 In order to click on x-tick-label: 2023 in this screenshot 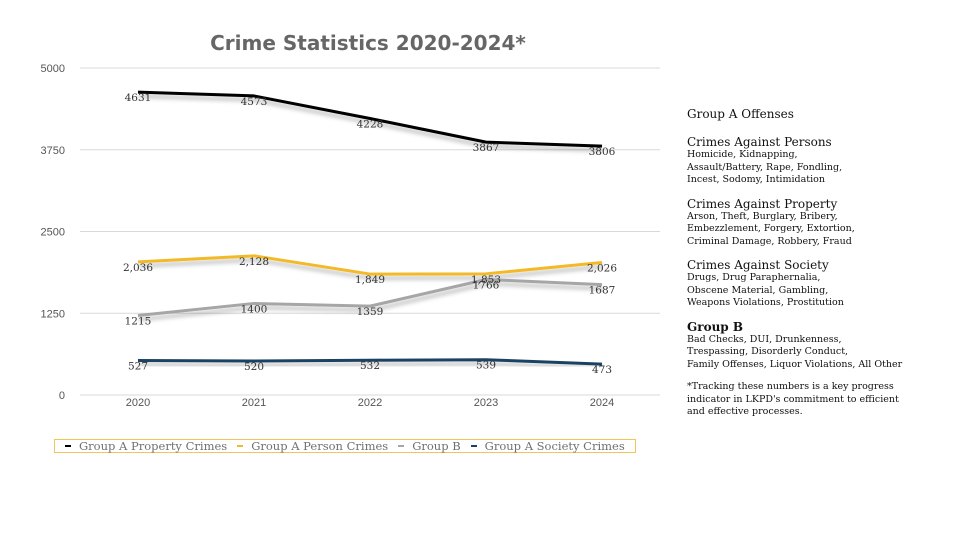, I will do `click(486, 403)`.